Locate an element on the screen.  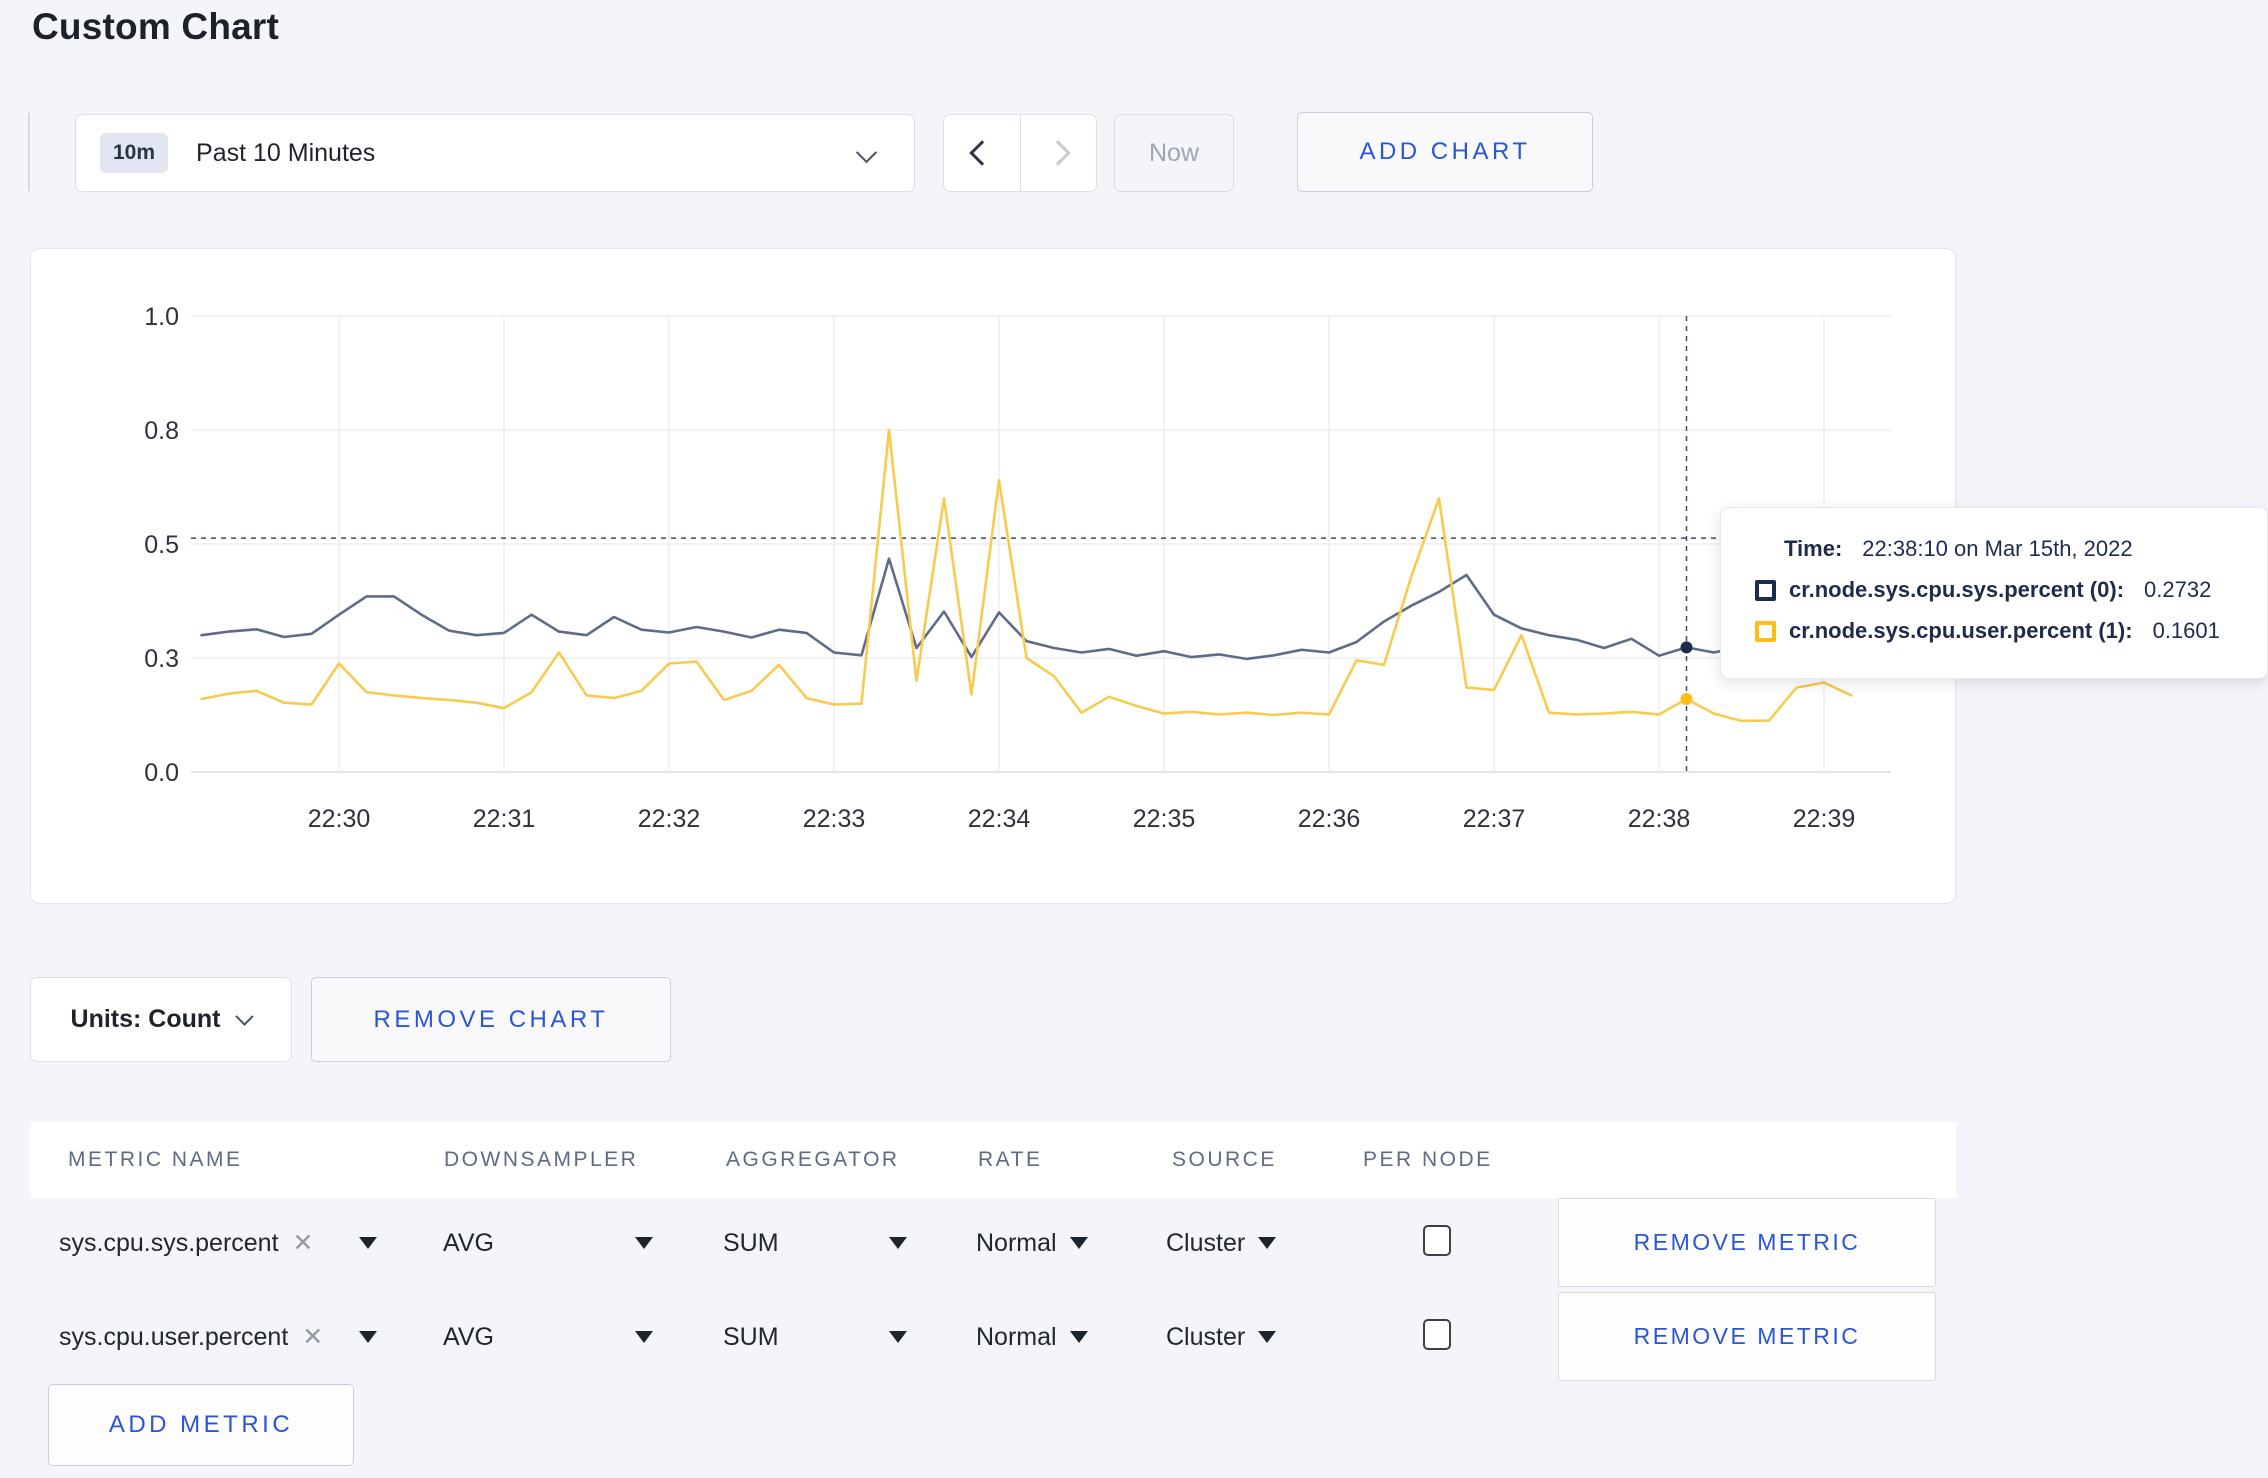
y-tick-label: 0.8 is located at coordinates (161, 431).